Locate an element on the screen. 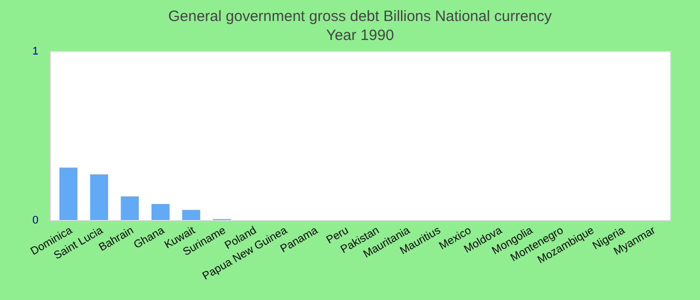 The width and height of the screenshot is (700, 300). y-tick-label: 1 is located at coordinates (35, 52).